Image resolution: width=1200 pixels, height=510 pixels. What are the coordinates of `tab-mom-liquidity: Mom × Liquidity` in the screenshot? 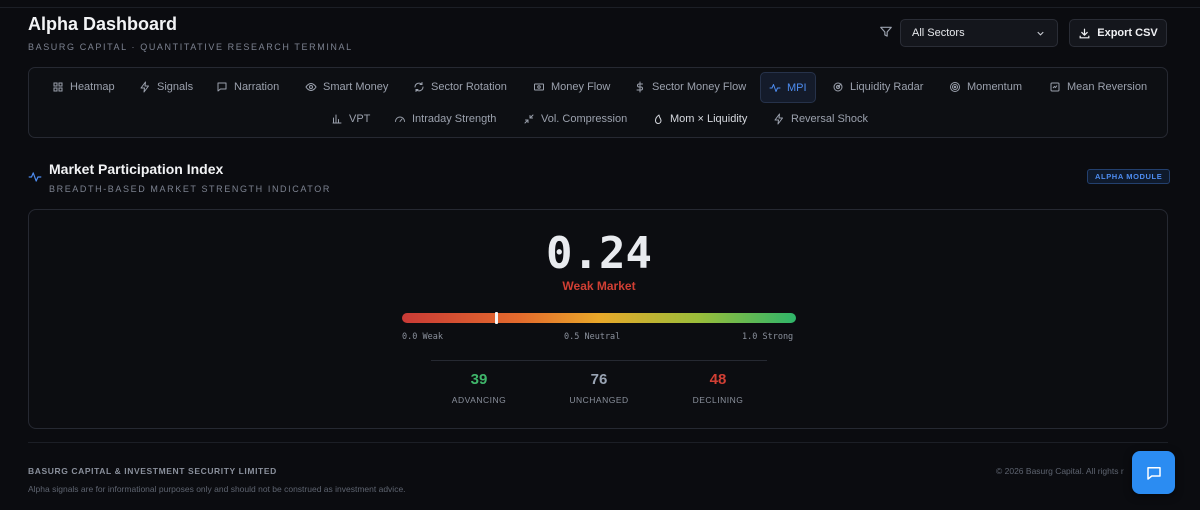 It's located at (699, 119).